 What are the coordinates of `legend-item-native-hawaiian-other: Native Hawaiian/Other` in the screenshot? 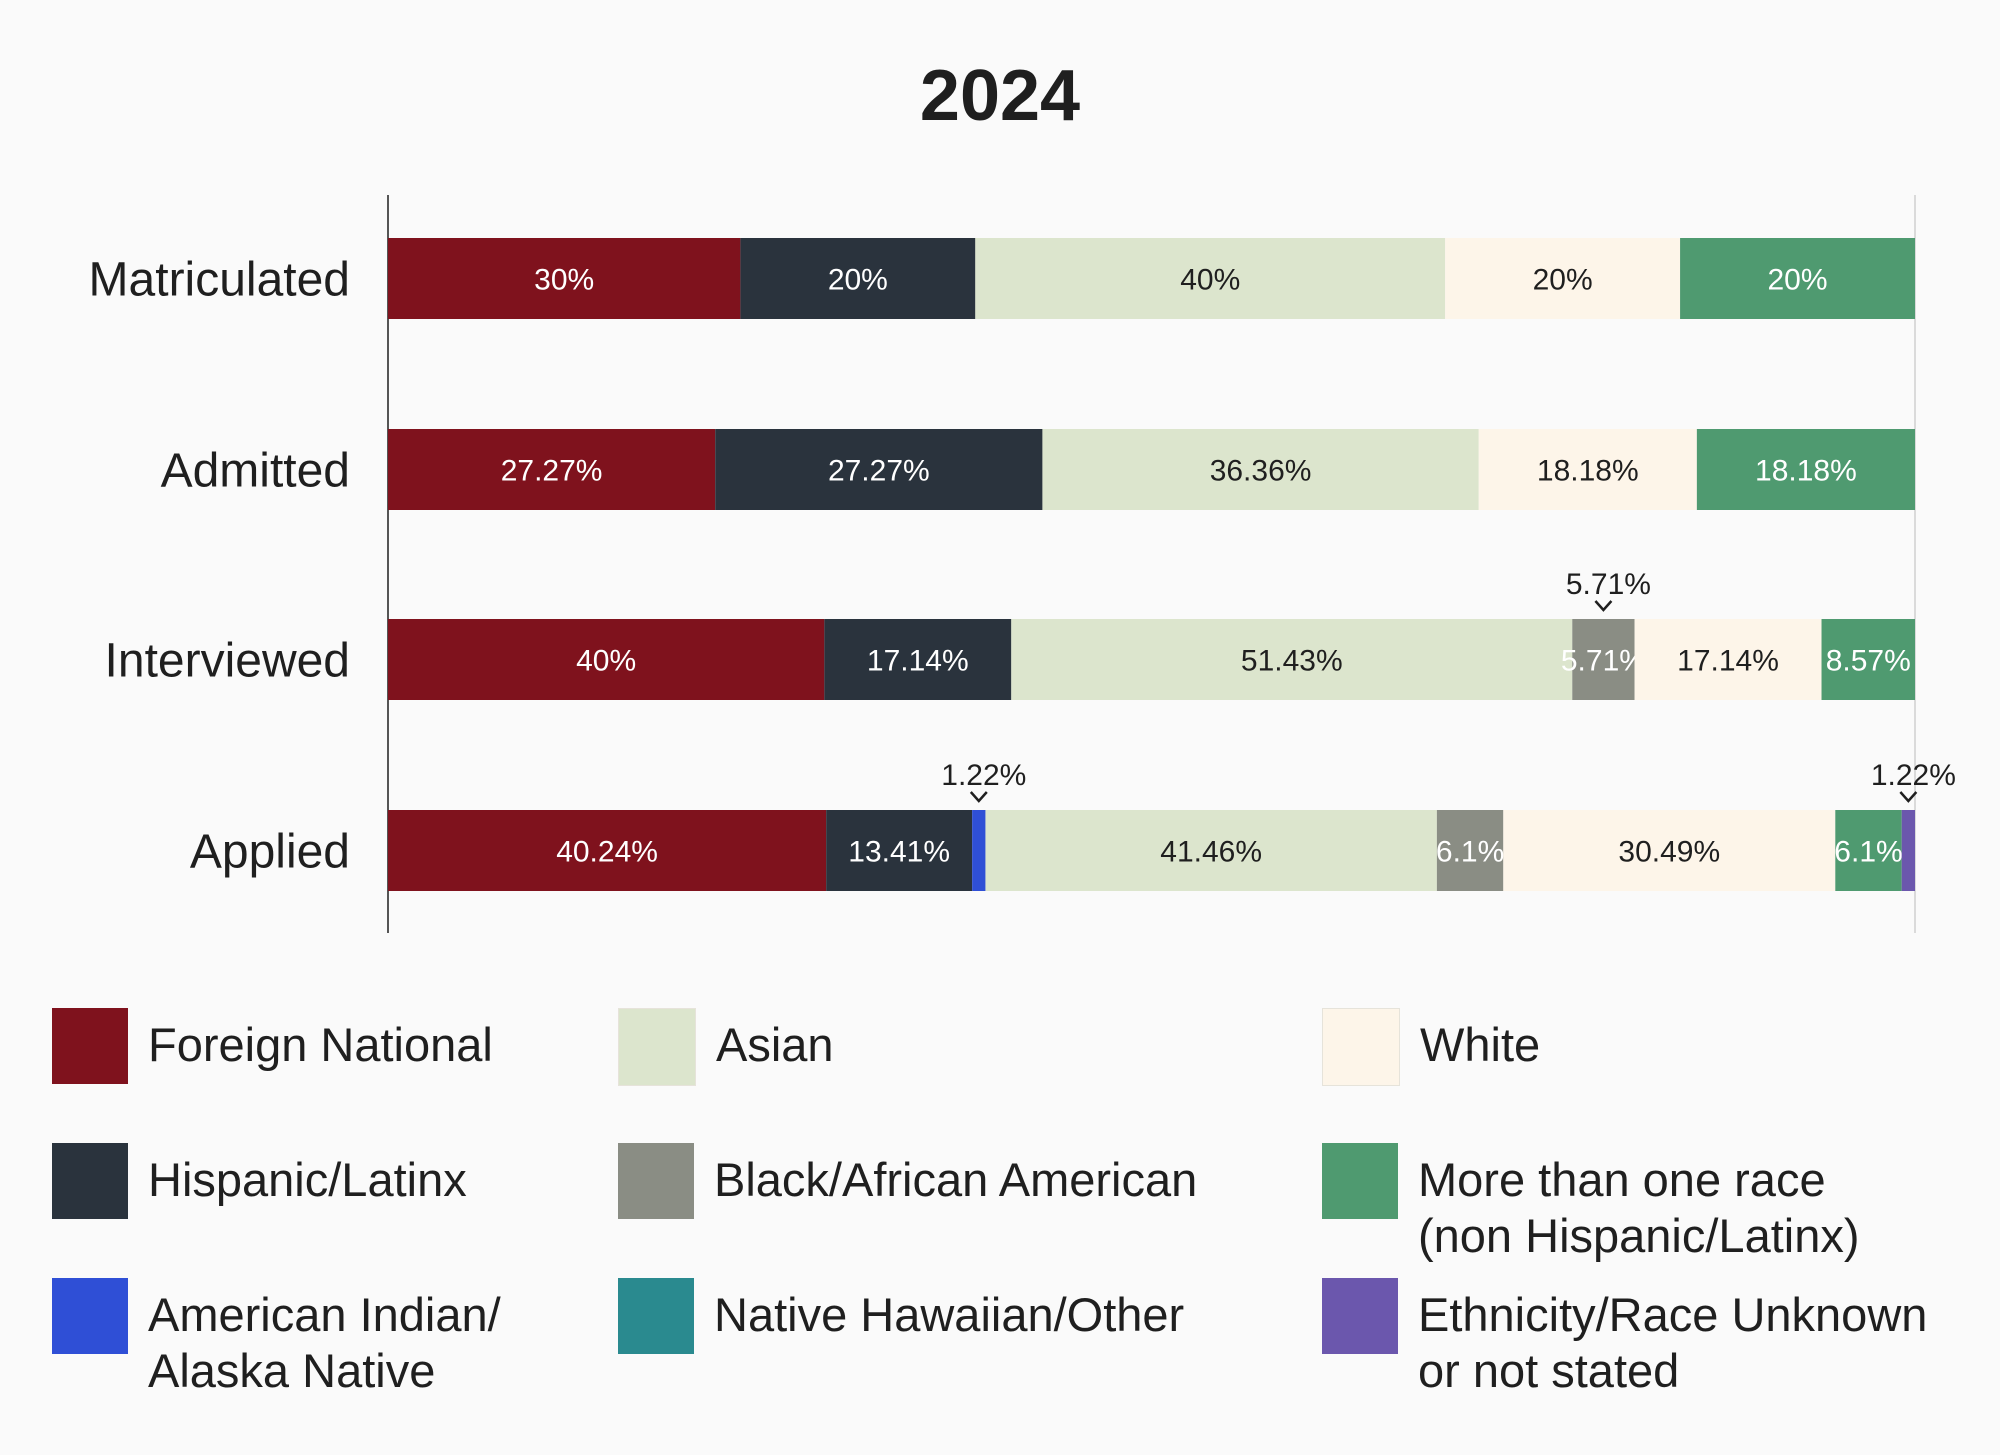 It's located at (901, 1316).